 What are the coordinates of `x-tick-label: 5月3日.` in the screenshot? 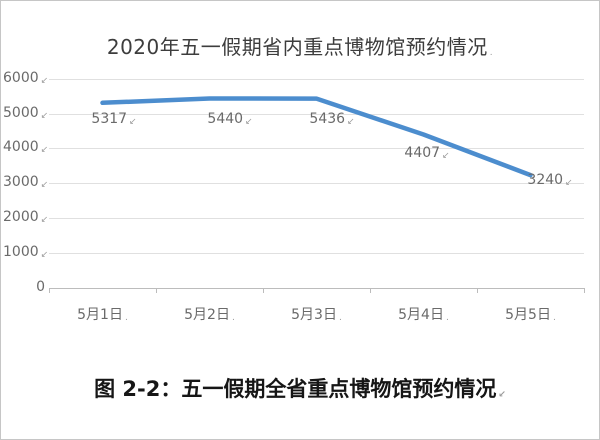 It's located at (316, 315).